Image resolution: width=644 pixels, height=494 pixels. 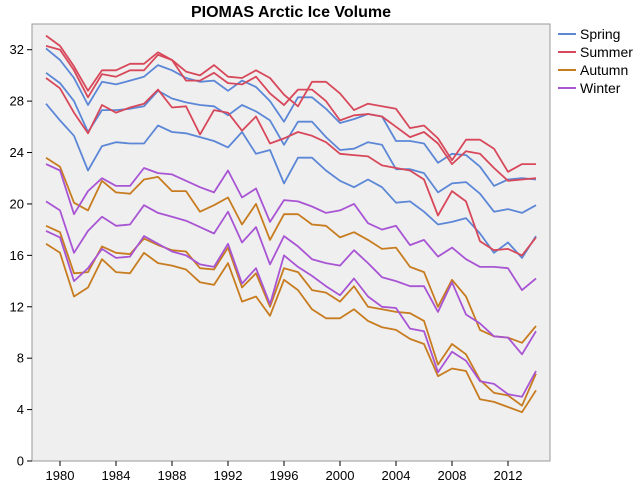 What do you see at coordinates (284, 475) in the screenshot?
I see `x-tick-label: 1996` at bounding box center [284, 475].